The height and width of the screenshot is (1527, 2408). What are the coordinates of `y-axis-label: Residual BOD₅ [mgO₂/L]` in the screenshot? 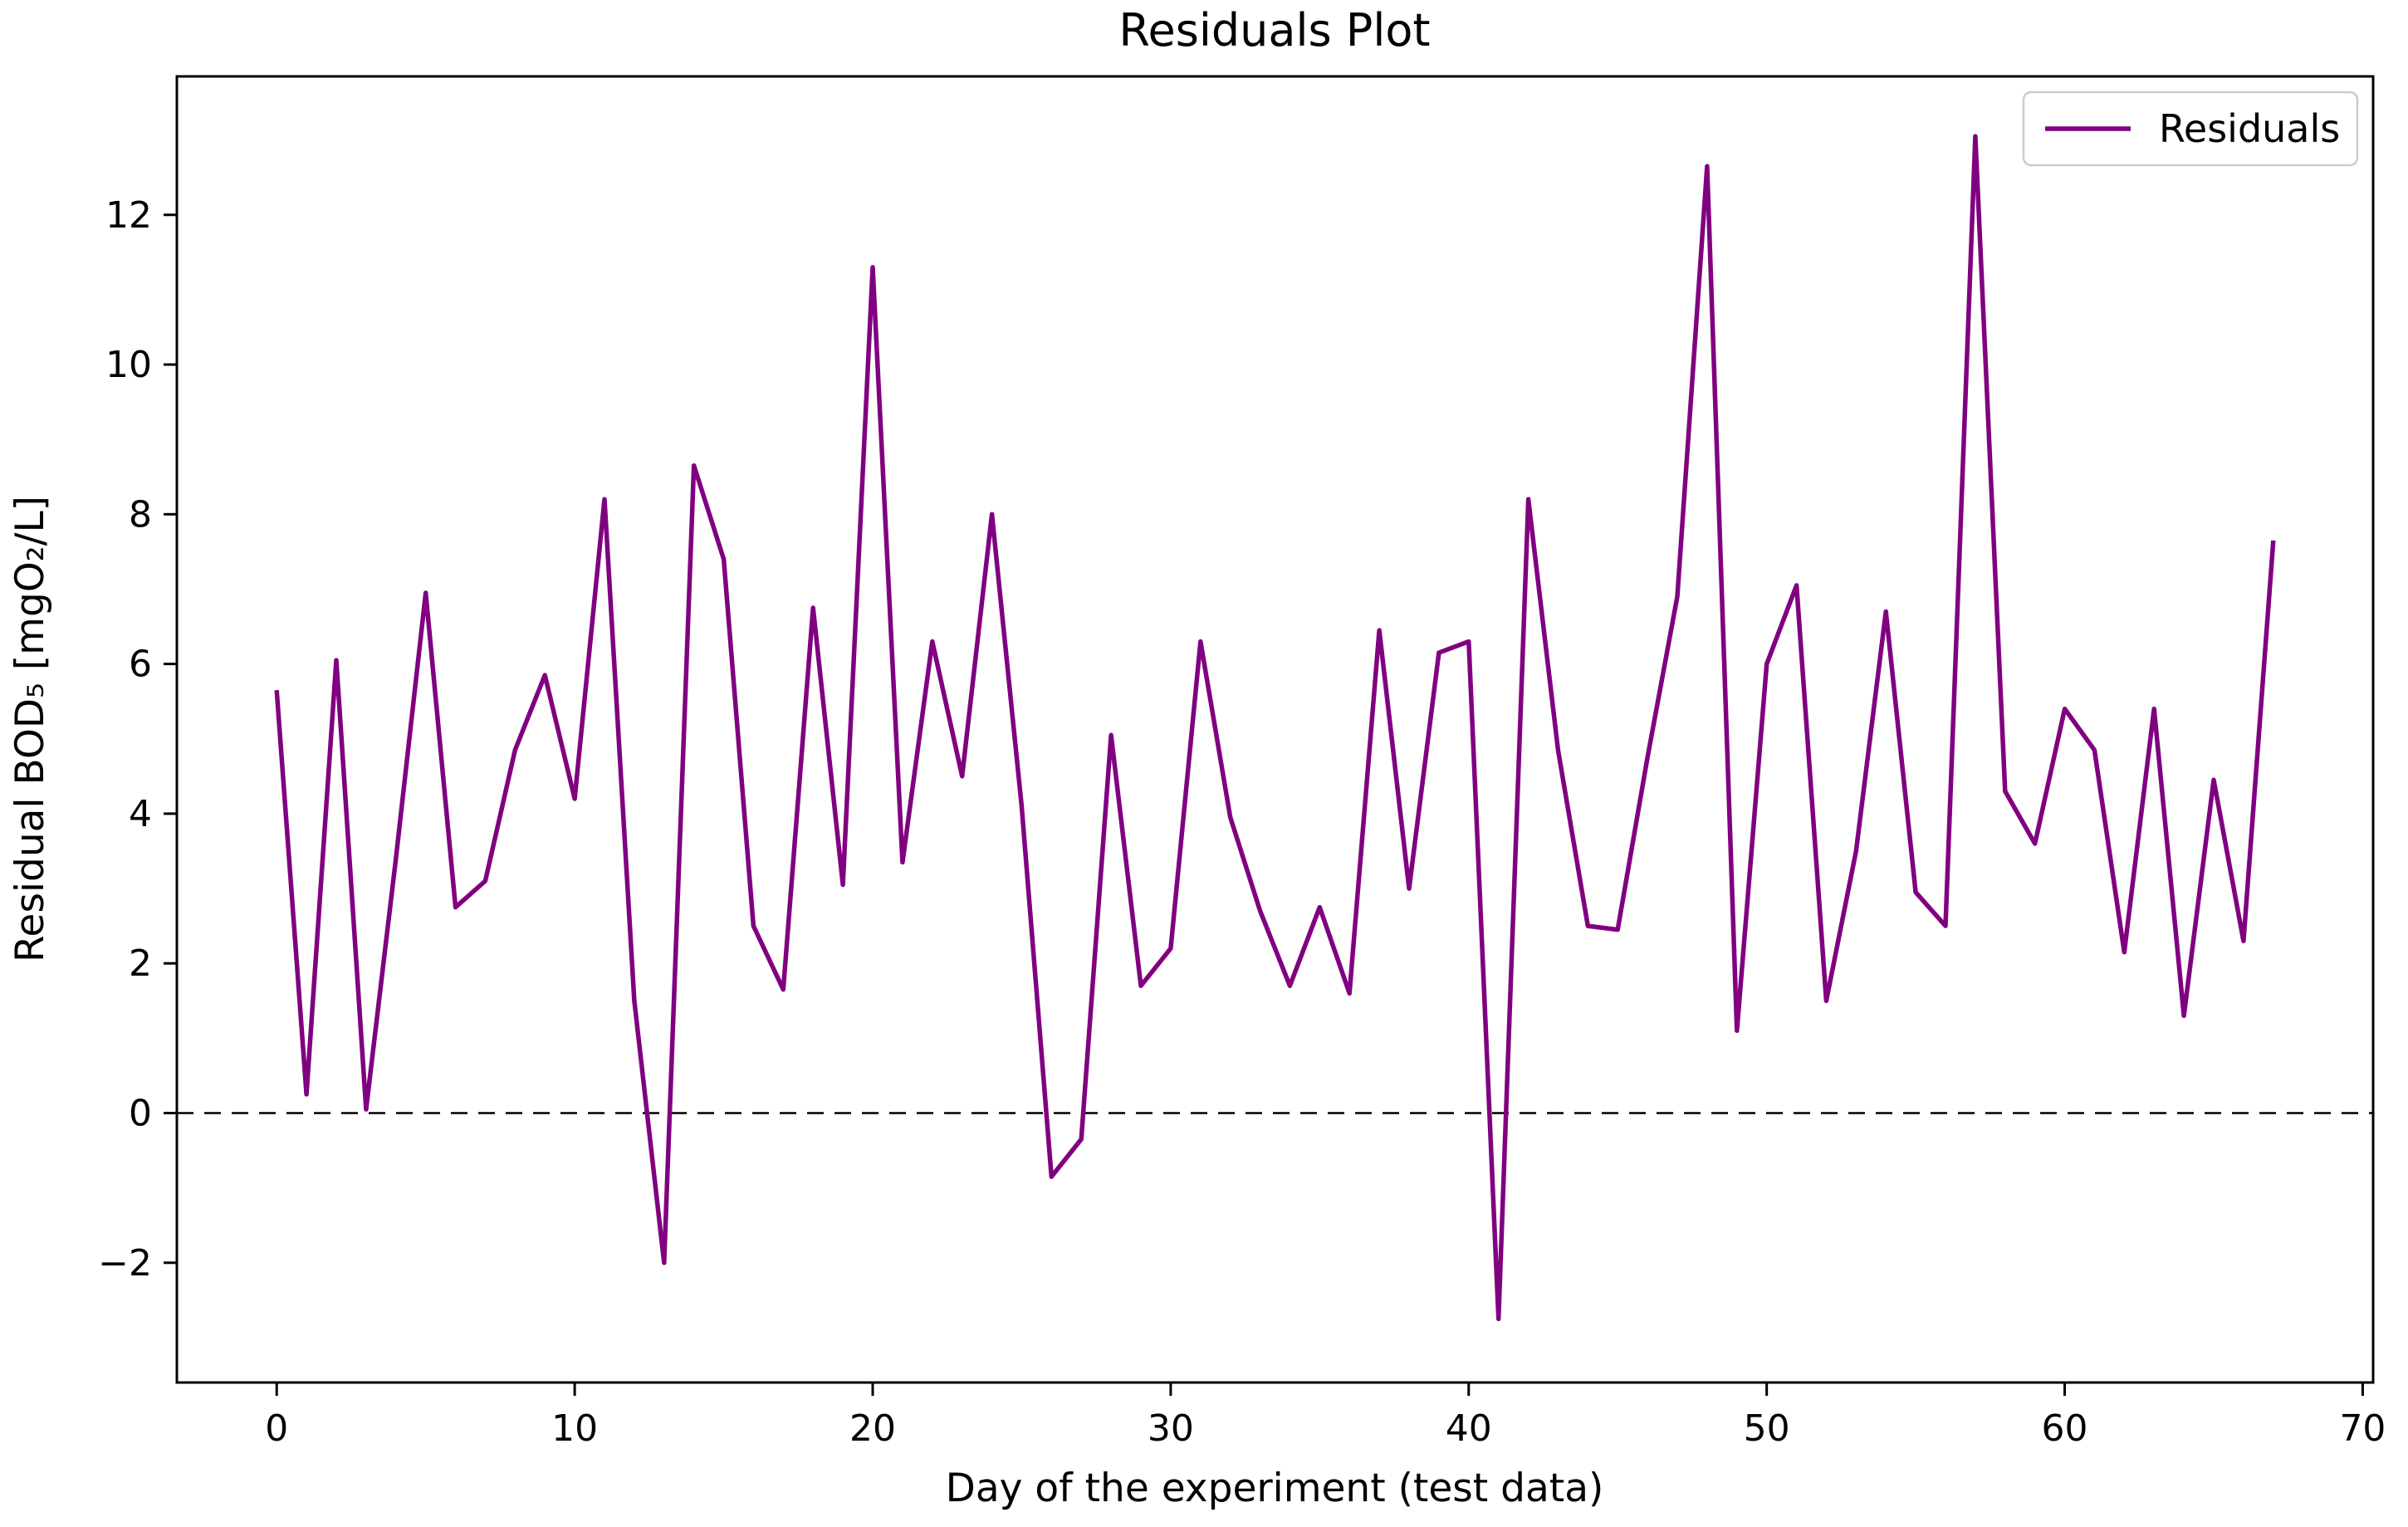 It's located at (30, 729).